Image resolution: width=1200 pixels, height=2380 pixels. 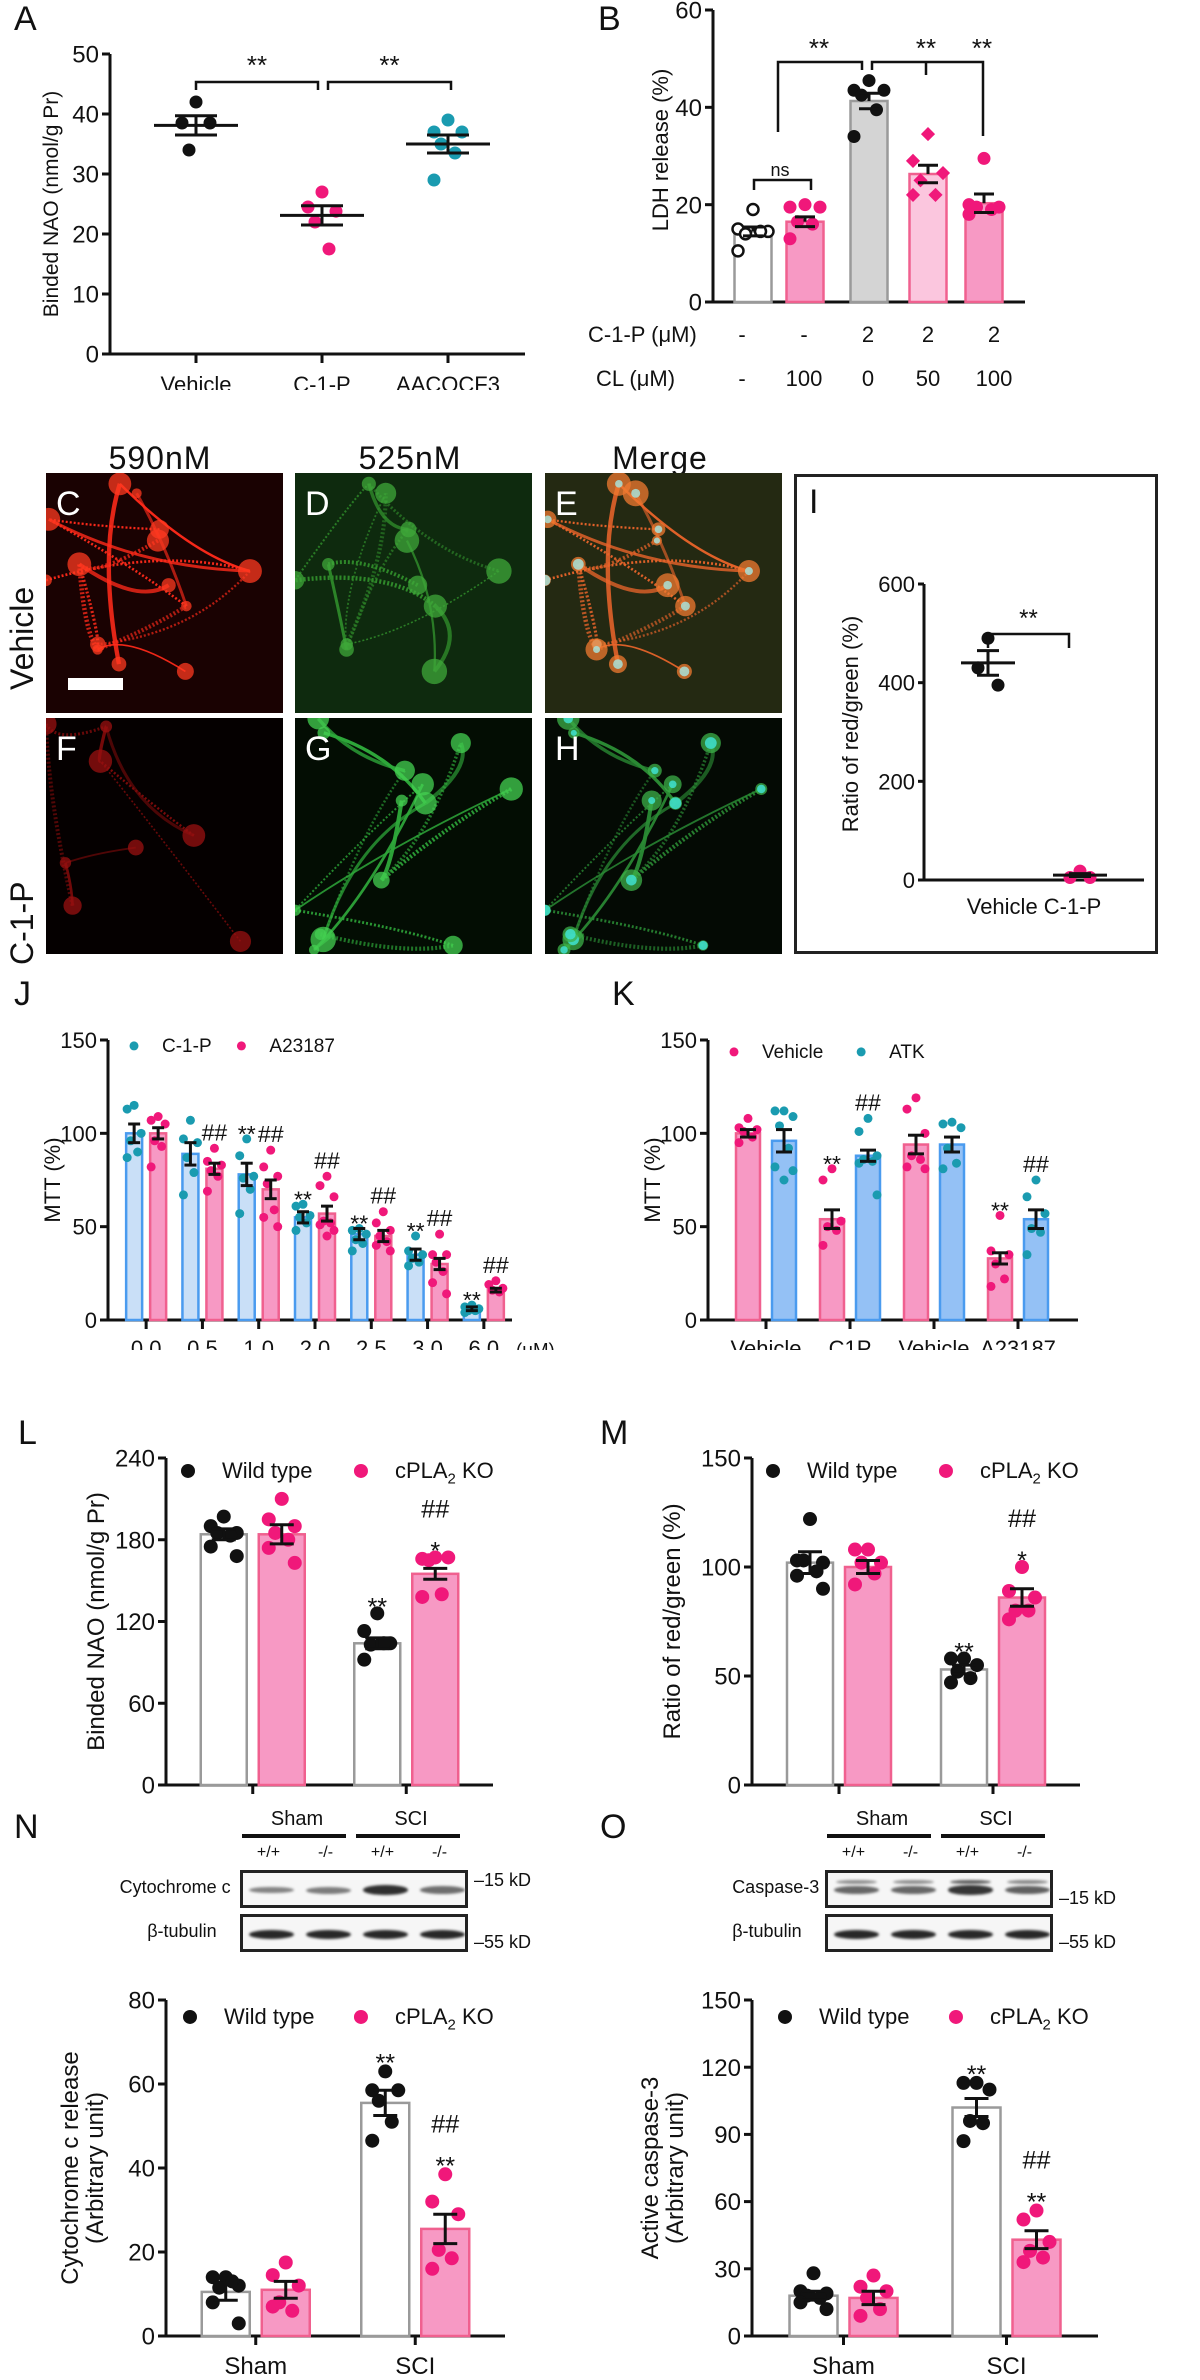 What do you see at coordinates (439, 1852) in the screenshot?
I see `blot-lane-label: -/-` at bounding box center [439, 1852].